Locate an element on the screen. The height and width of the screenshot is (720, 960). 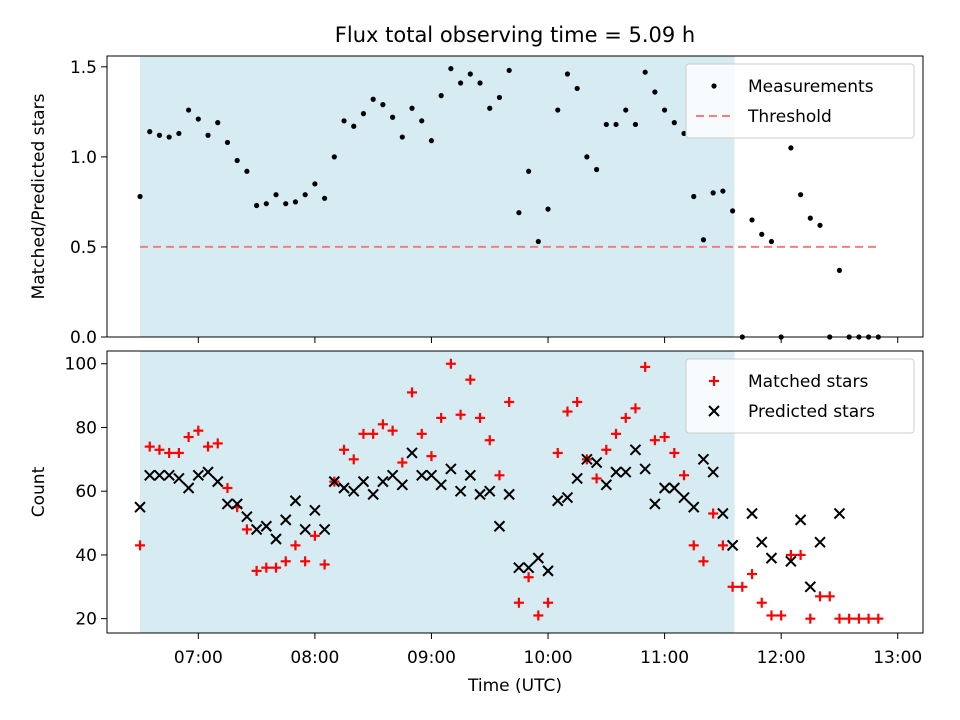
top-y-ticks: 0.0 0.5 1.0 1.5 is located at coordinates (88, 203).